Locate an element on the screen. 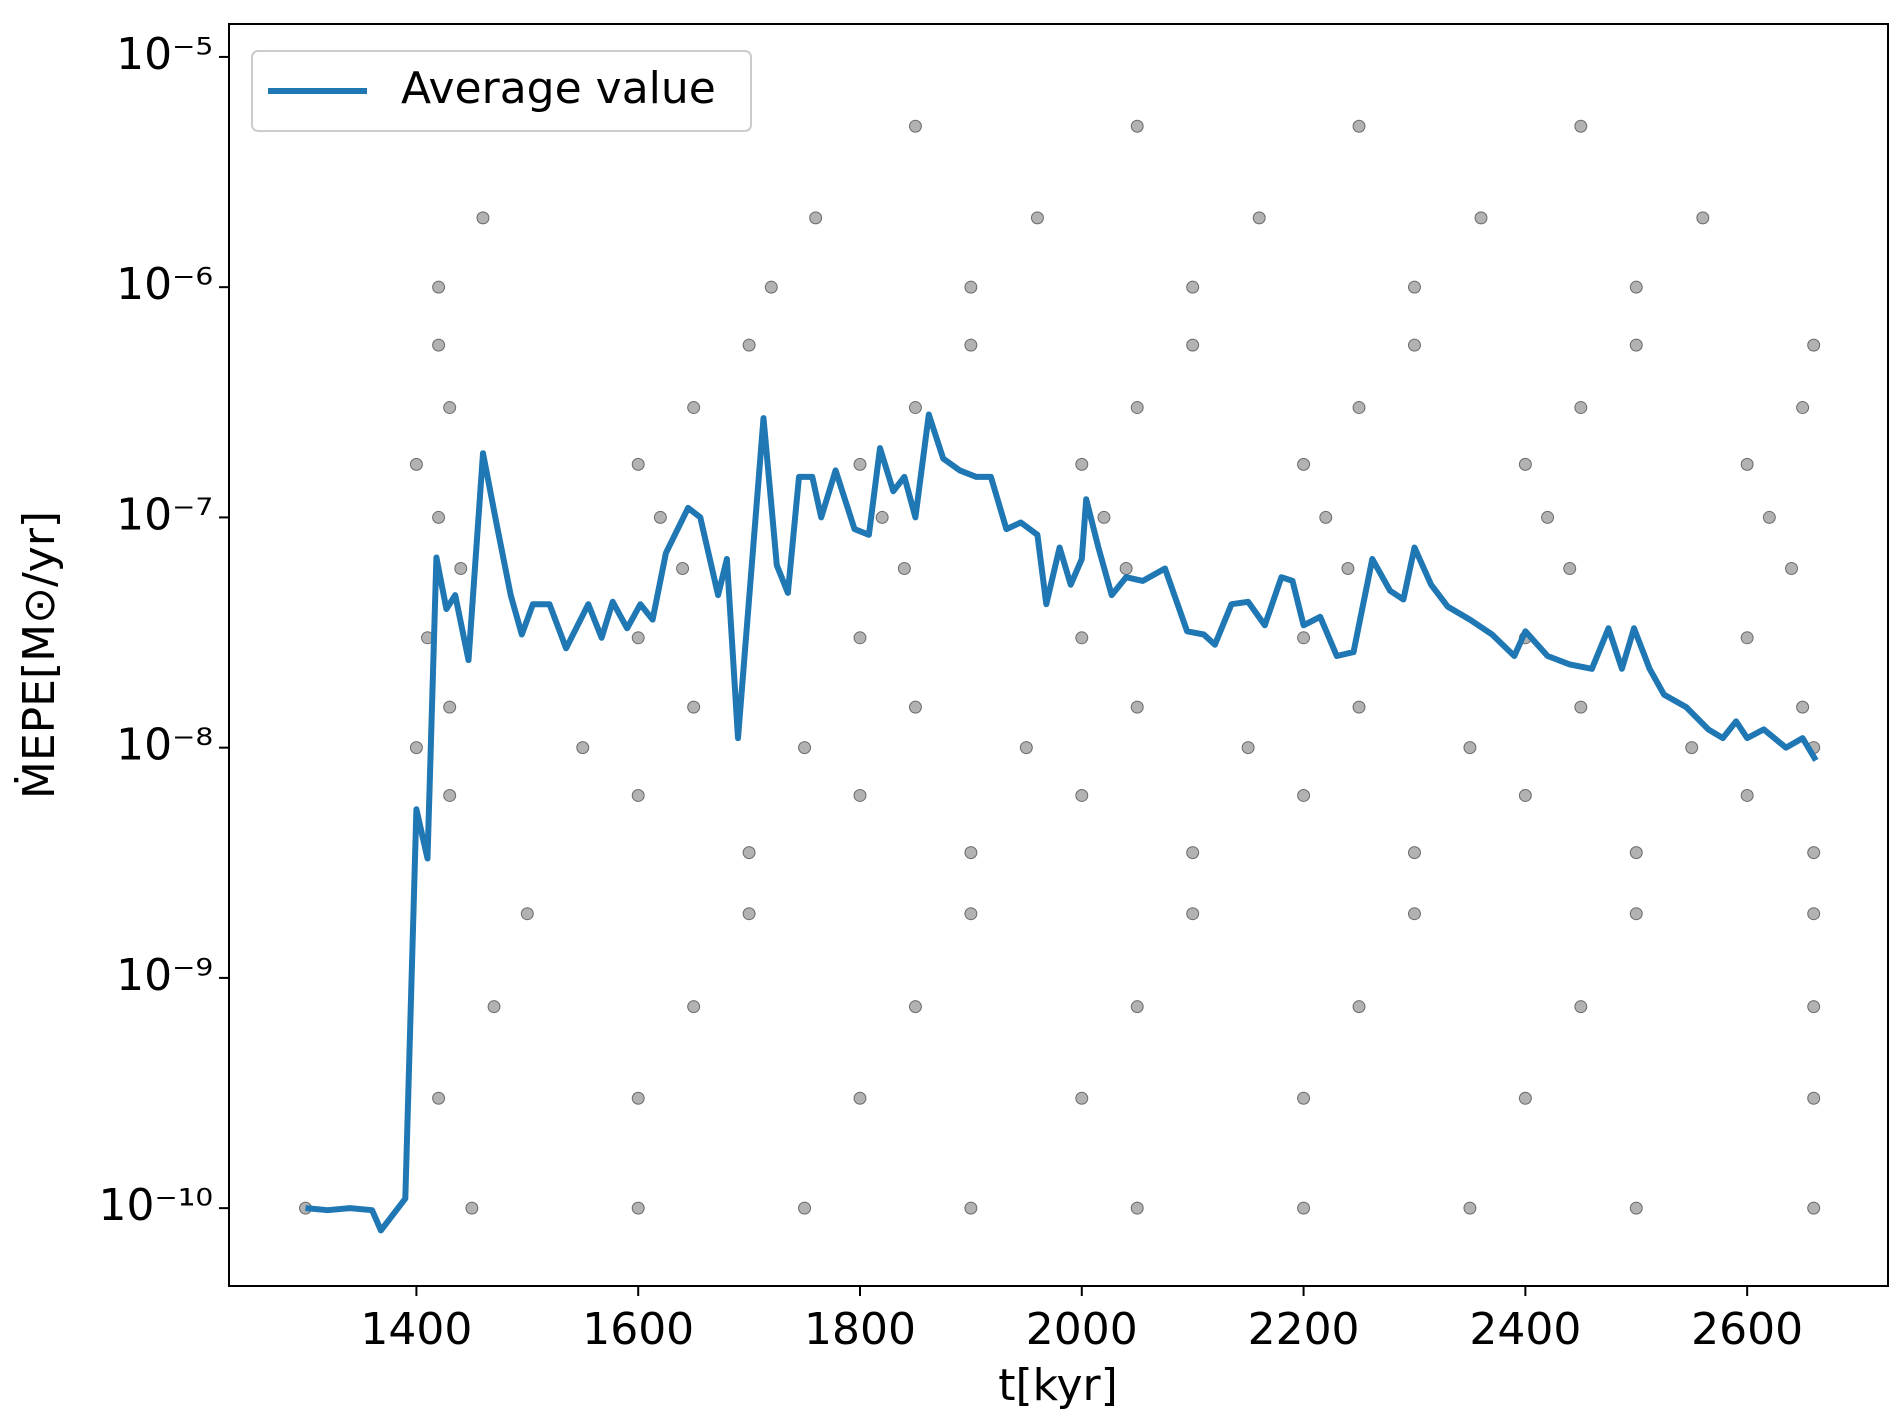 This screenshot has height=1423, width=1898. y-tick-label: 10⁻⁸ is located at coordinates (164, 745).